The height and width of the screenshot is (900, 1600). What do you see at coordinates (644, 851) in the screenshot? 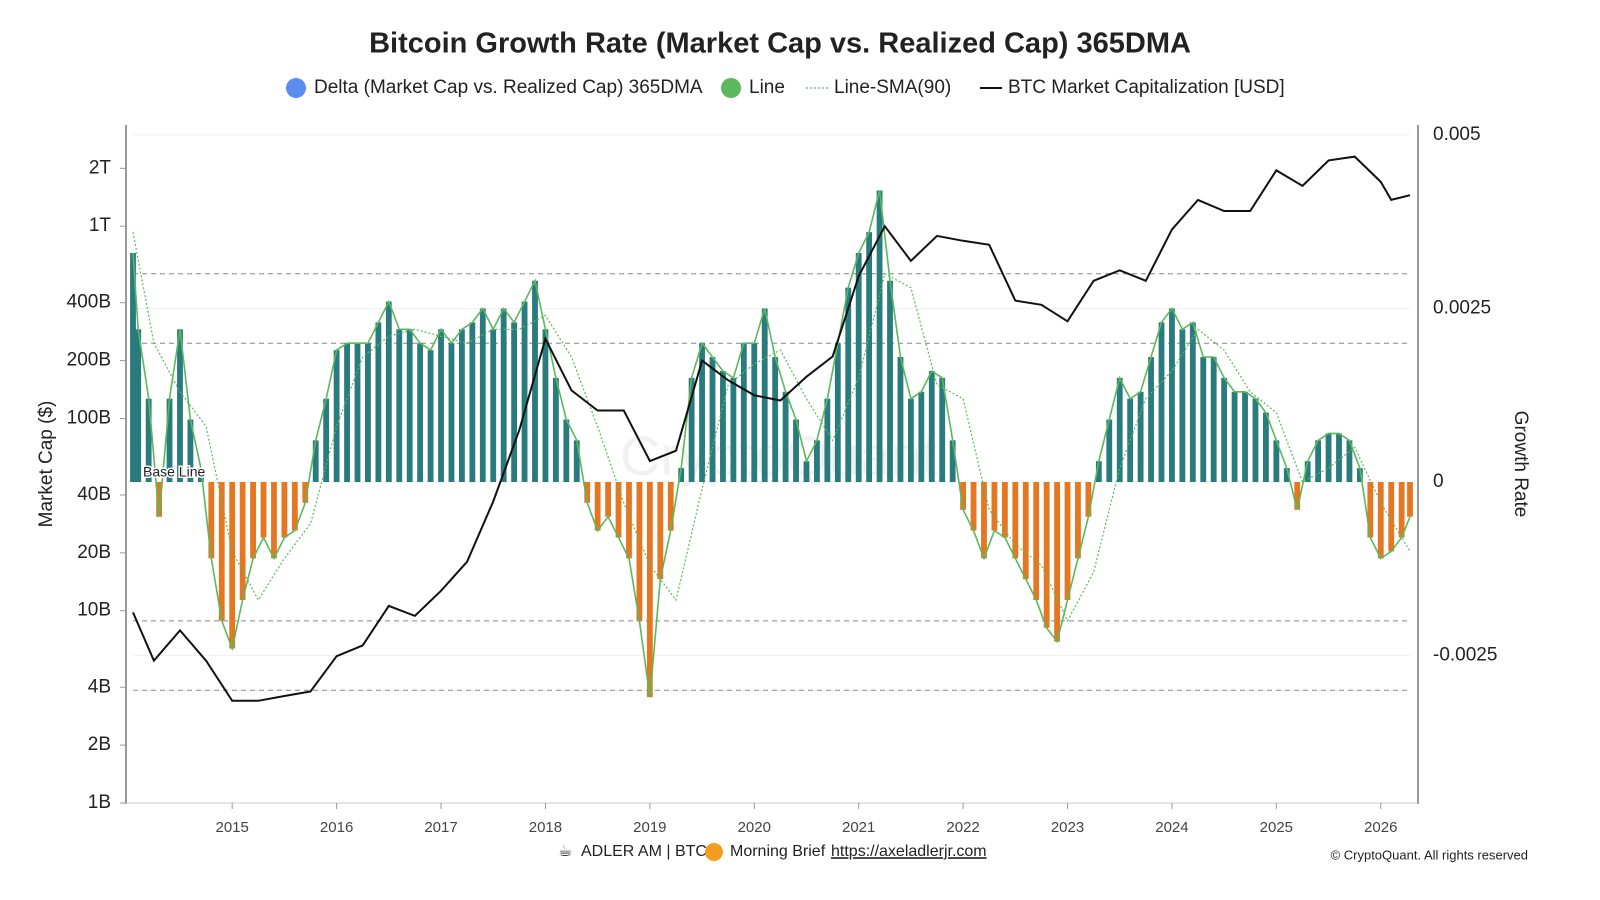
I see `footer-author: ADLER AM | BTC` at bounding box center [644, 851].